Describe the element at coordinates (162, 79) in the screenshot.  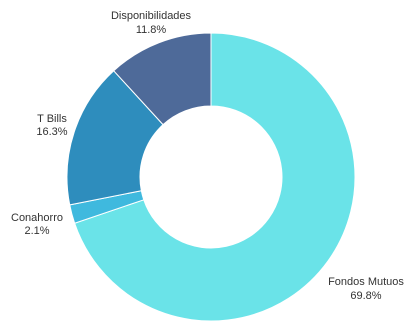
I see `slice-disponibilidades` at that location.